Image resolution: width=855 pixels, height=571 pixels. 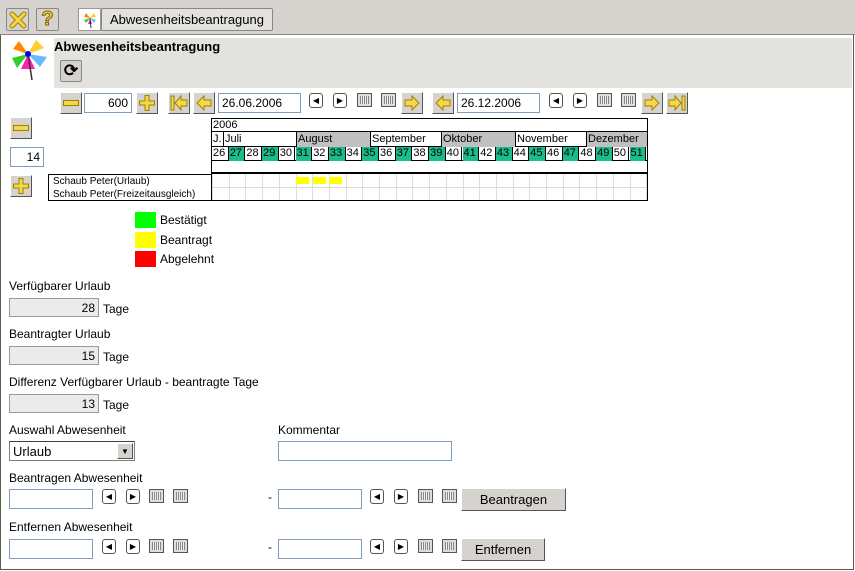 I want to click on refresh-icon: ⟳, so click(x=71, y=70).